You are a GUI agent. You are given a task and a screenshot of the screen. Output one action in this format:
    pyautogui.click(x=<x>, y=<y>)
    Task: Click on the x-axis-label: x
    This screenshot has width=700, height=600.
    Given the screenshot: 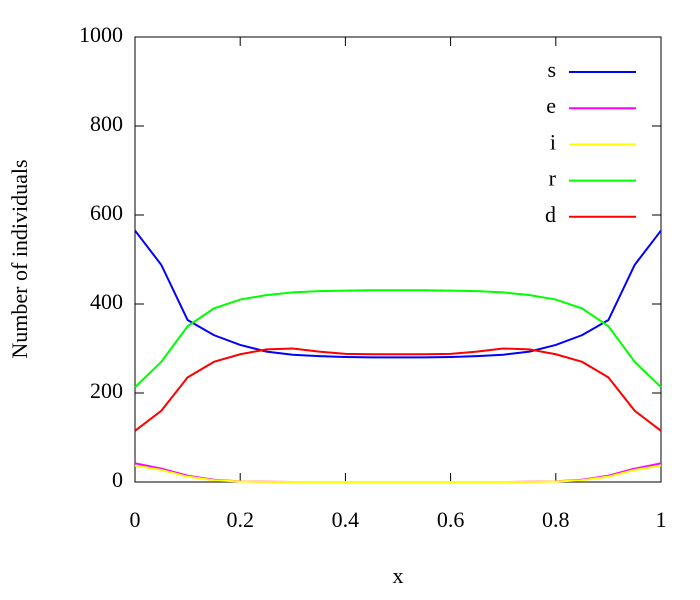 What is the action you would take?
    pyautogui.click(x=398, y=575)
    